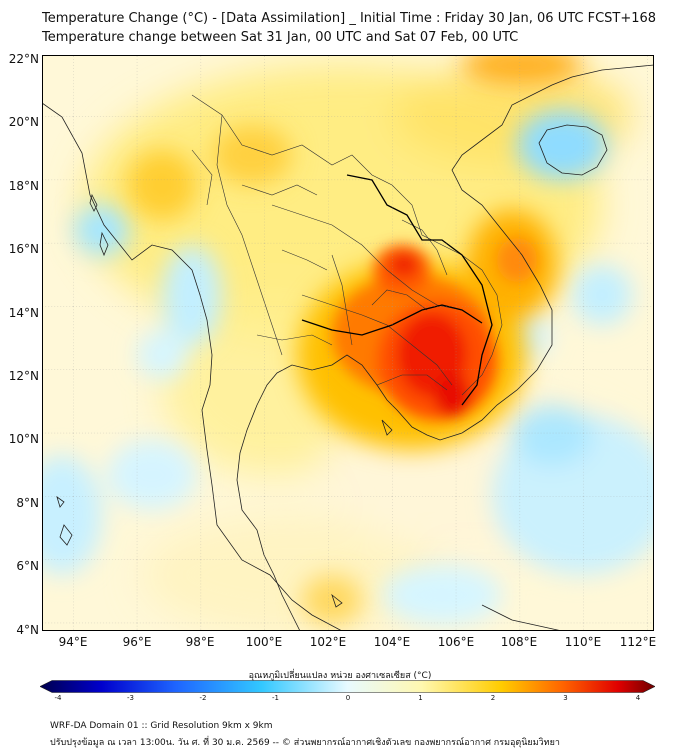 Image resolution: width=676 pixels, height=756 pixels. I want to click on lon-label-94e: 94°E, so click(73, 642).